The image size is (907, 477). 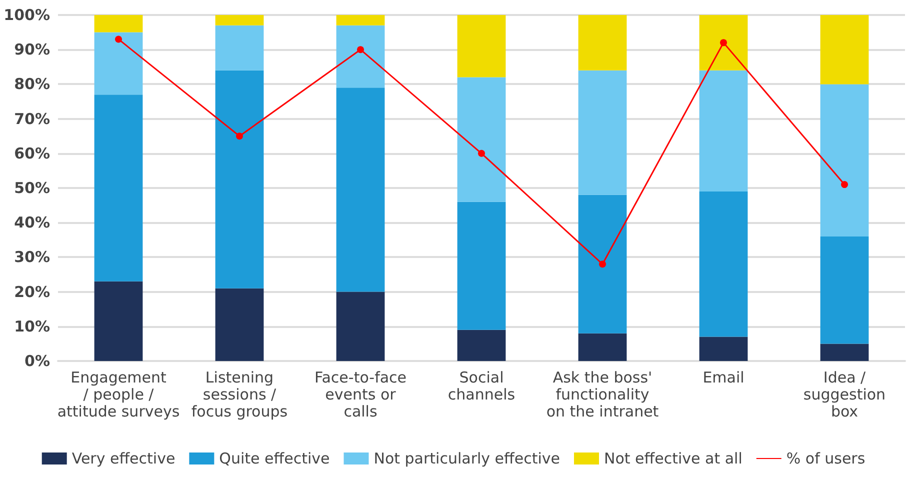 What do you see at coordinates (723, 377) in the screenshot?
I see `x-tick-label: Email` at bounding box center [723, 377].